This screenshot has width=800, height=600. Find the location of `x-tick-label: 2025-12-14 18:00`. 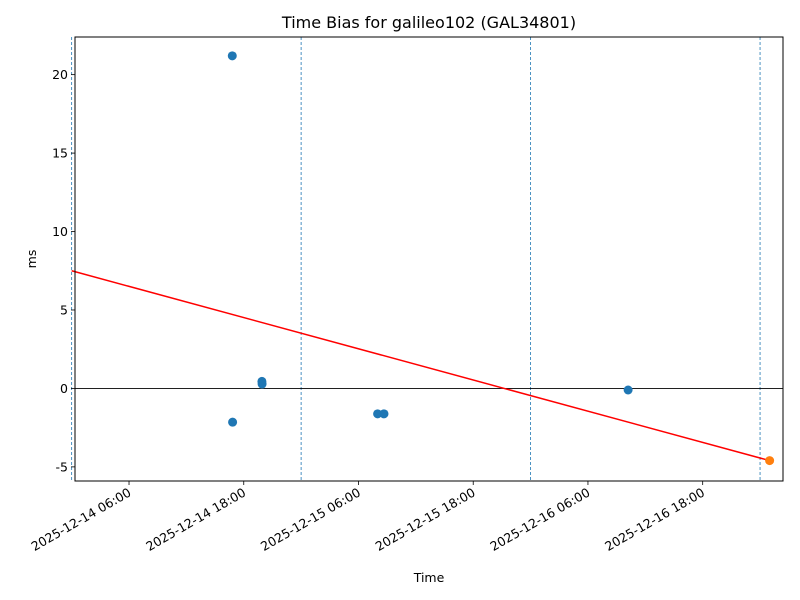

x-tick-label: 2025-12-14 18:00 is located at coordinates (195, 519).